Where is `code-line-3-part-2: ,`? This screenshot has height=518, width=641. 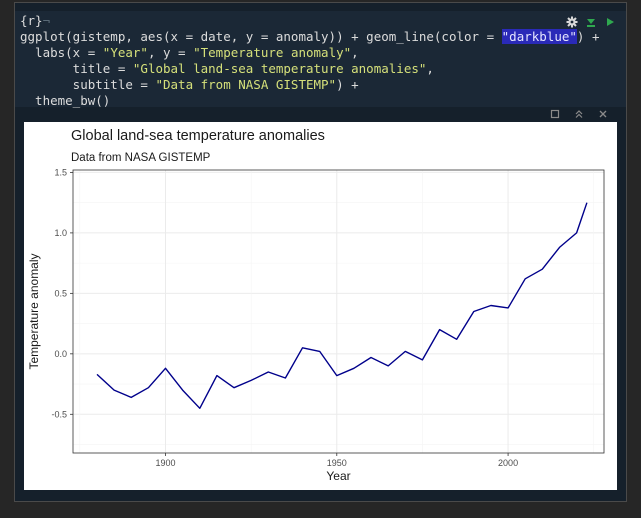
code-line-3-part-2: , is located at coordinates (430, 68).